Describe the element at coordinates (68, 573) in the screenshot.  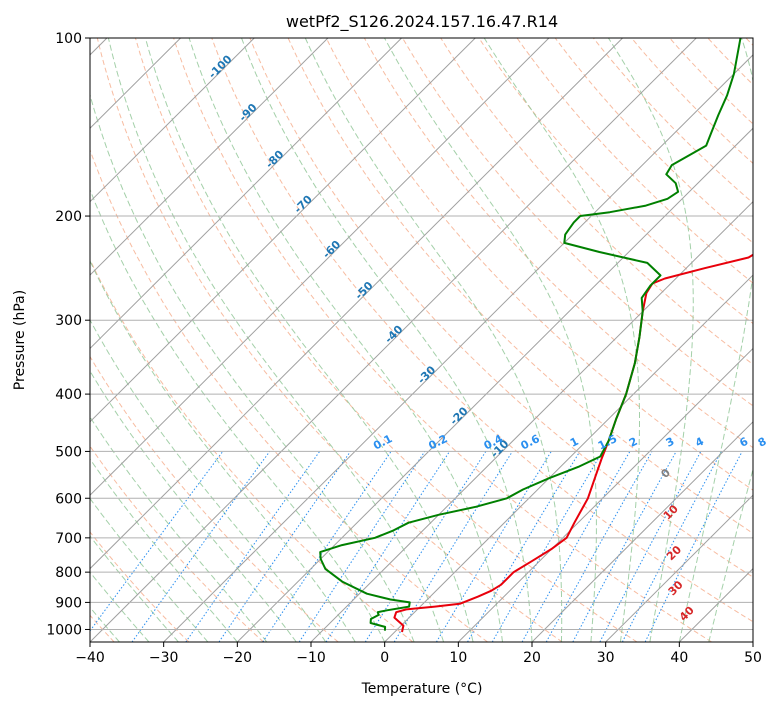
I see `y-tick-label: 800` at that location.